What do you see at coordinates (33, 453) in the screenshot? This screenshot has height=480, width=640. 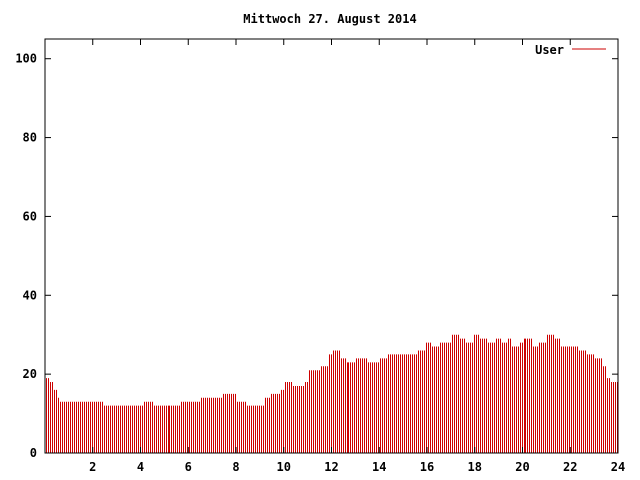 I see `y-tick-label: 0` at bounding box center [33, 453].